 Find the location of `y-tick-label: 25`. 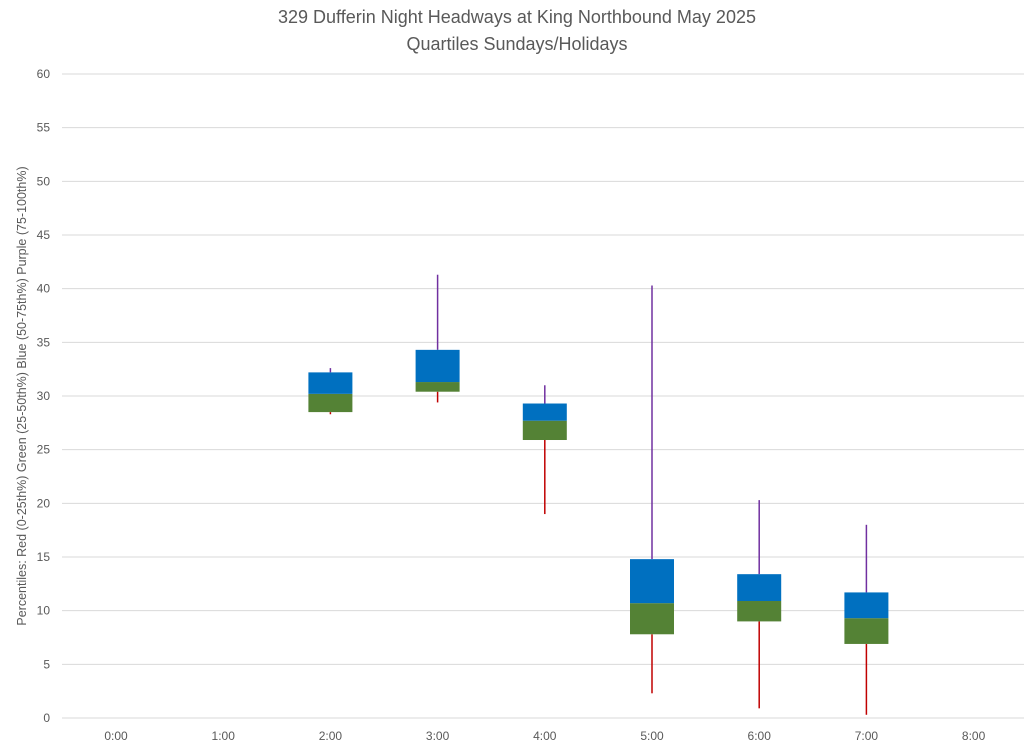

y-tick-label: 25 is located at coordinates (44, 450).